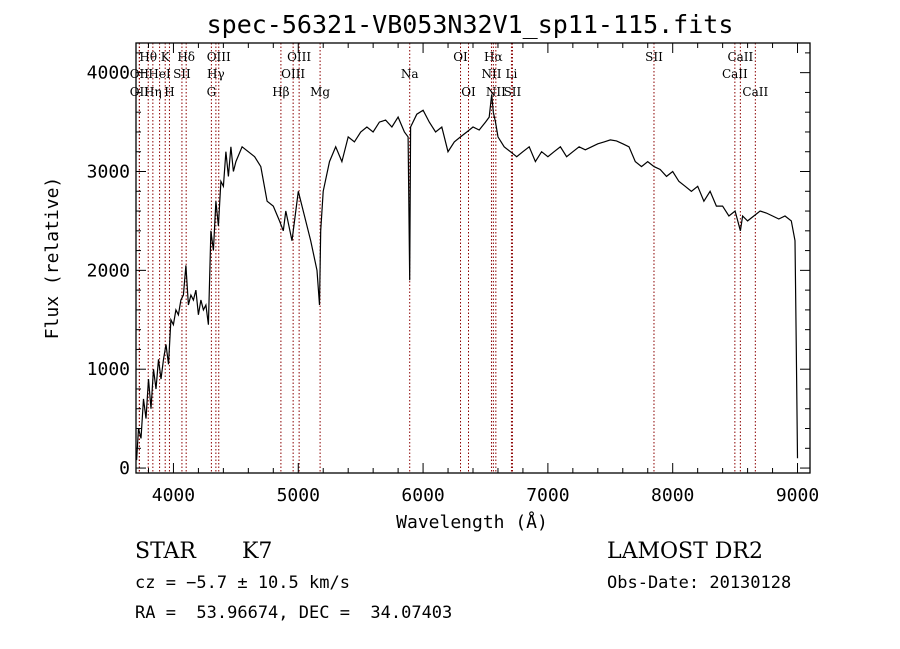 Image resolution: width=900 pixels, height=649 pixels. I want to click on x-axis-label: Wavelength (Å), so click(472, 522).